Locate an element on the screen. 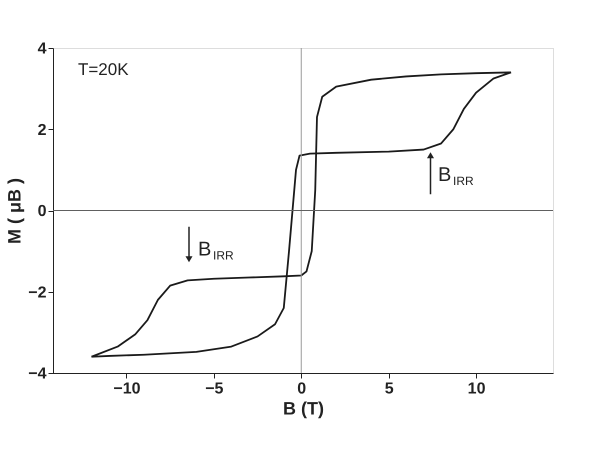 The height and width of the screenshot is (463, 607). y-tick-label: 2 is located at coordinates (42, 130).